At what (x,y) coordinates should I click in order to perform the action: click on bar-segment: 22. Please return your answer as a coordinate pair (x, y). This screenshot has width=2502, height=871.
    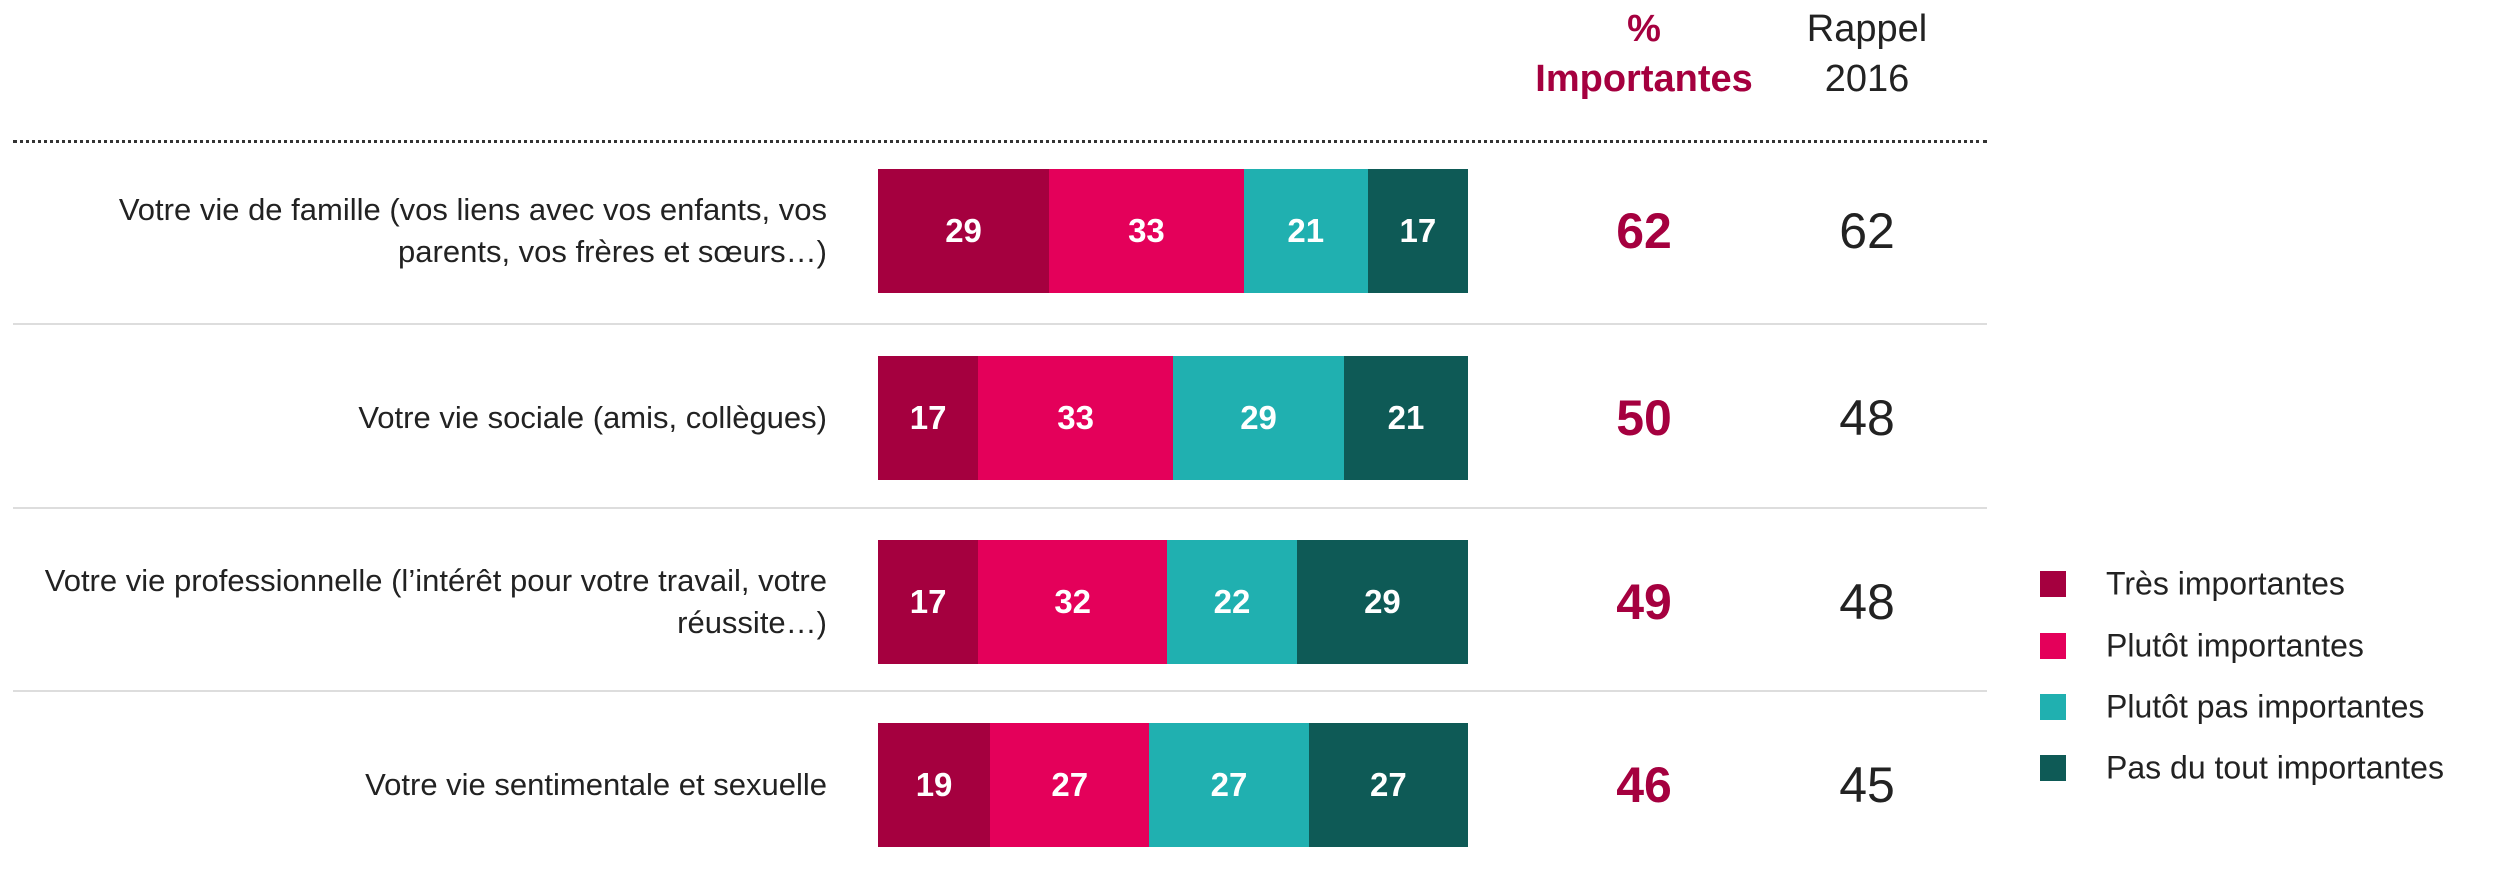
    Looking at the image, I should click on (1232, 602).